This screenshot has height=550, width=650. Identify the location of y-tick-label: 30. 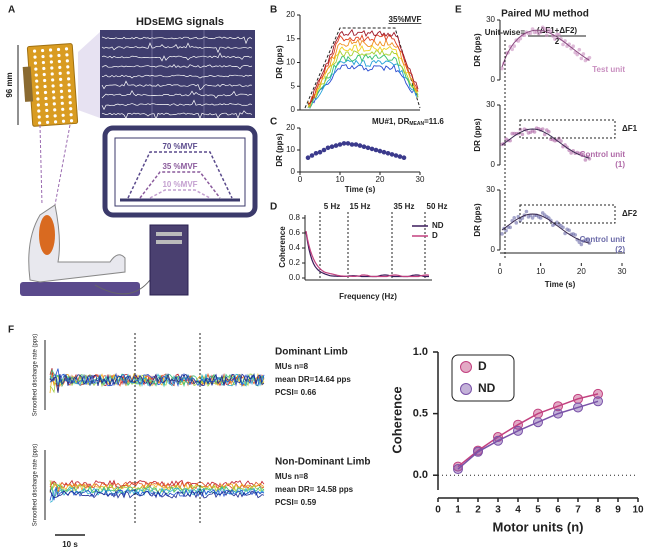
(490, 104).